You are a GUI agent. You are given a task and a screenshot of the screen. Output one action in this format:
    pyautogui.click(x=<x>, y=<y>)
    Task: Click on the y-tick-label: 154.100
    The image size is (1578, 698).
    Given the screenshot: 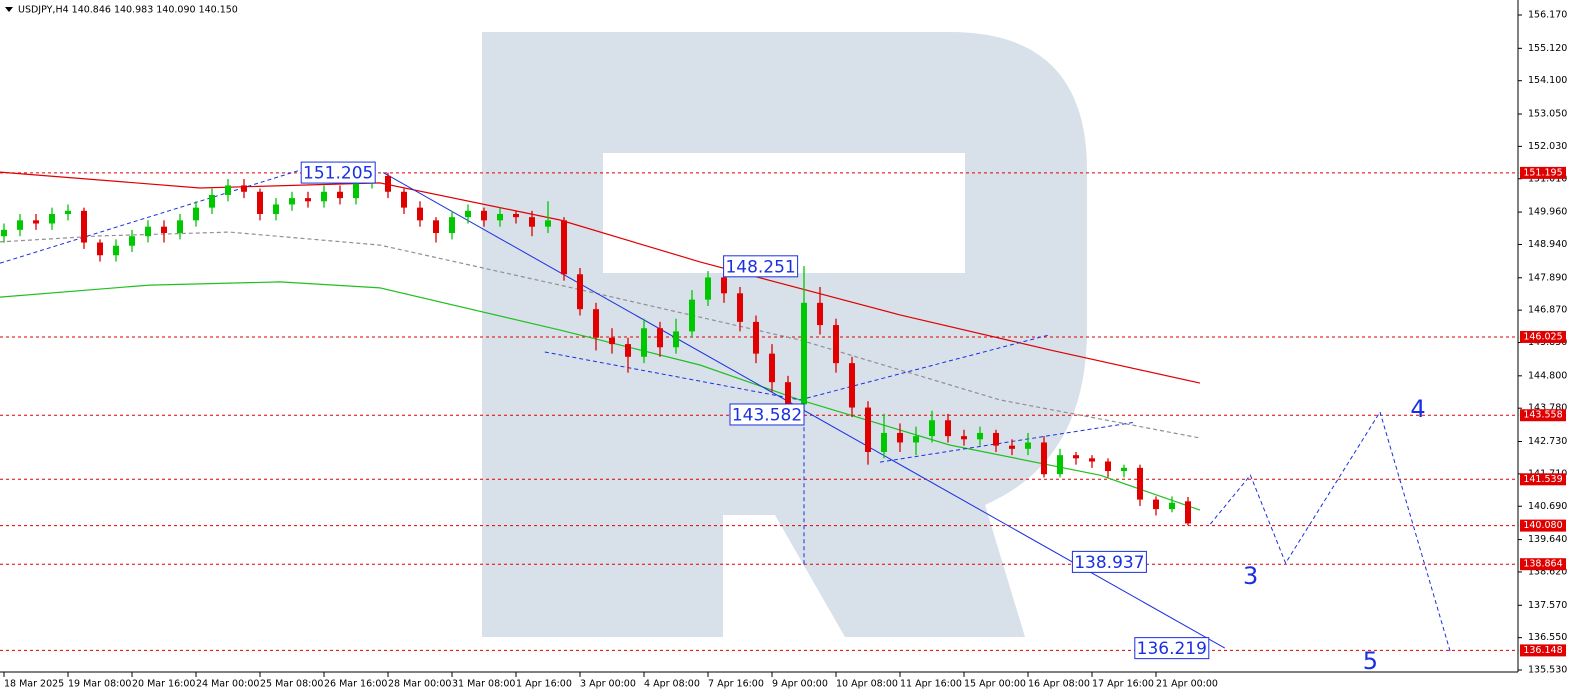 What is the action you would take?
    pyautogui.click(x=1547, y=80)
    